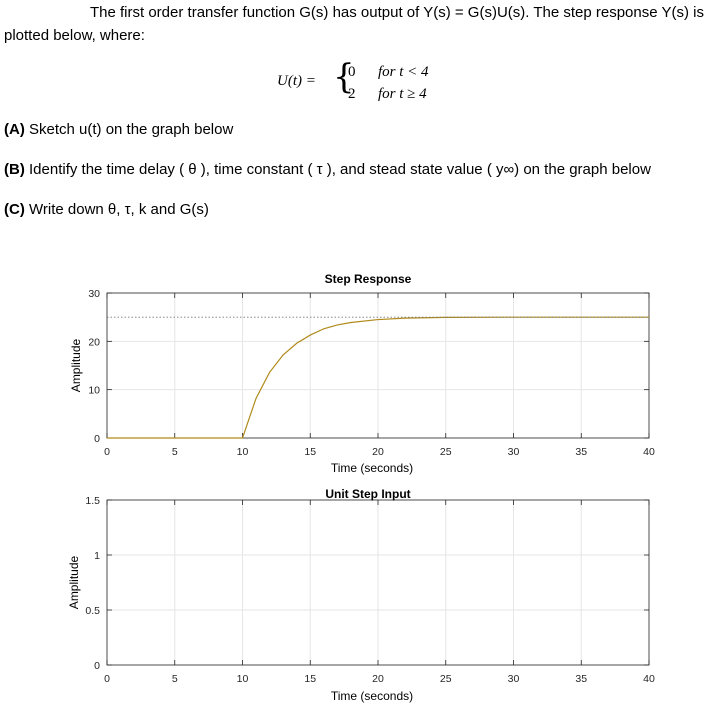  I want to click on problem-line-2: plotted below, where:, so click(74, 35).